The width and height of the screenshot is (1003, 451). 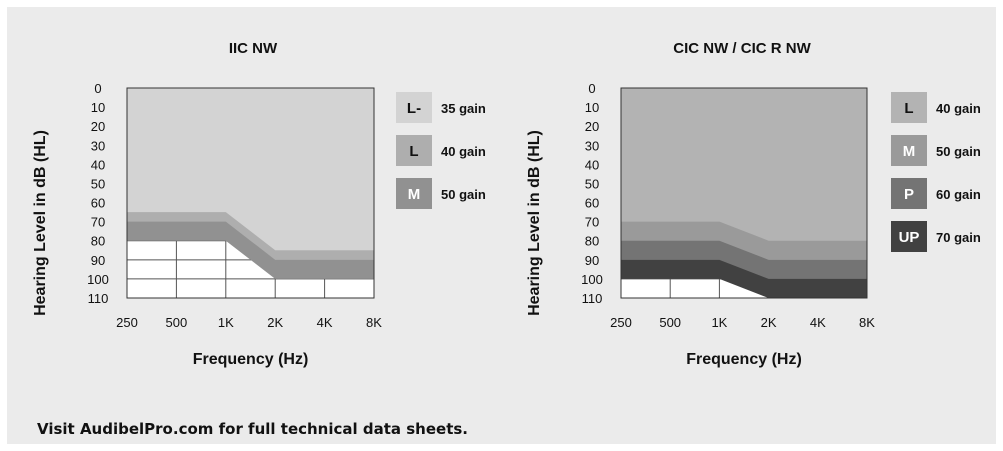 I want to click on legend-swatch-p, so click(x=909, y=193).